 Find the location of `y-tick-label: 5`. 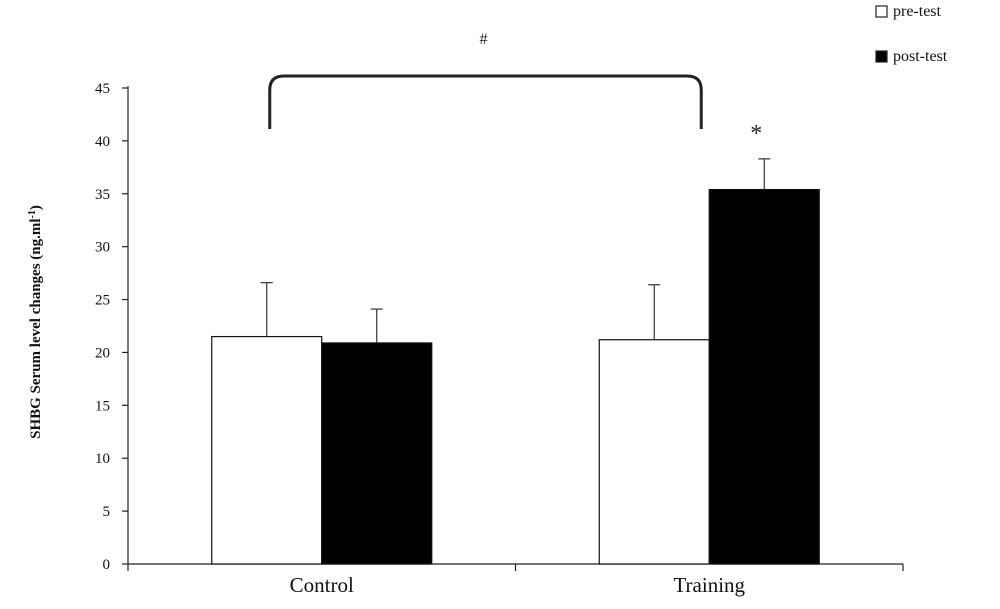

y-tick-label: 5 is located at coordinates (107, 512).